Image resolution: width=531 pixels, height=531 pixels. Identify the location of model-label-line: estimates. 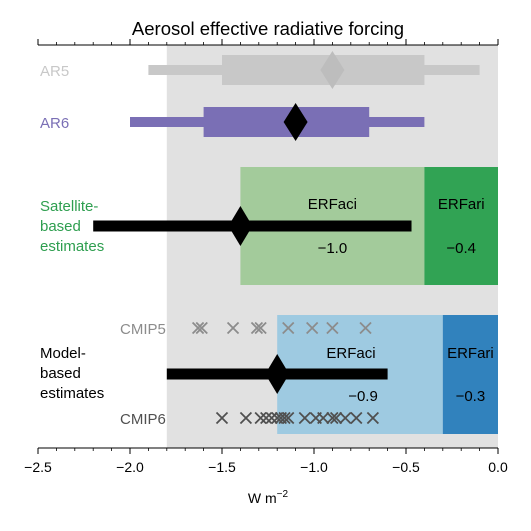
(72, 393).